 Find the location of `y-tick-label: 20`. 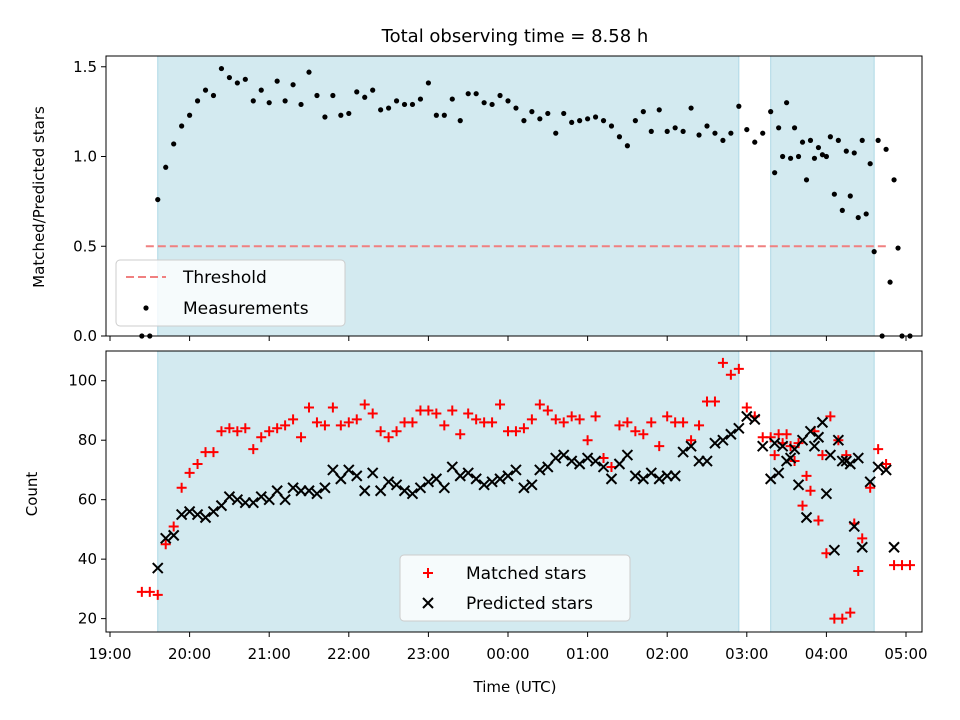

y-tick-label: 20 is located at coordinates (87, 619).